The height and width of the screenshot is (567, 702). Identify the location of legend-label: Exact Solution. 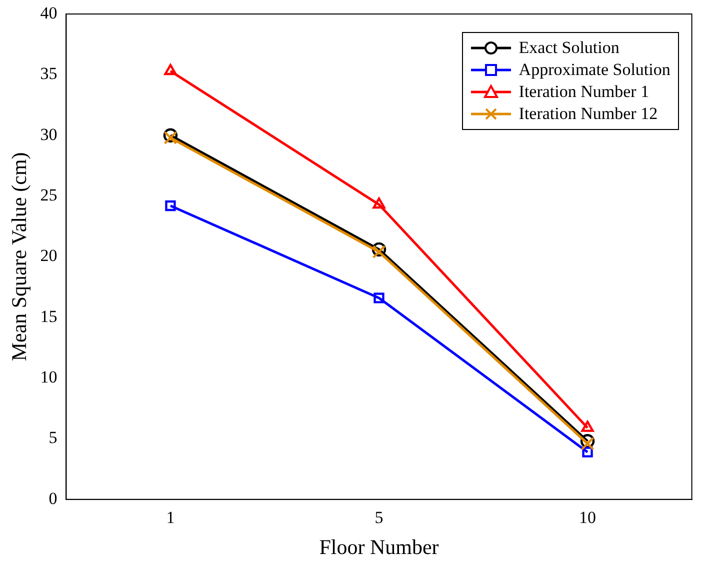
(569, 48).